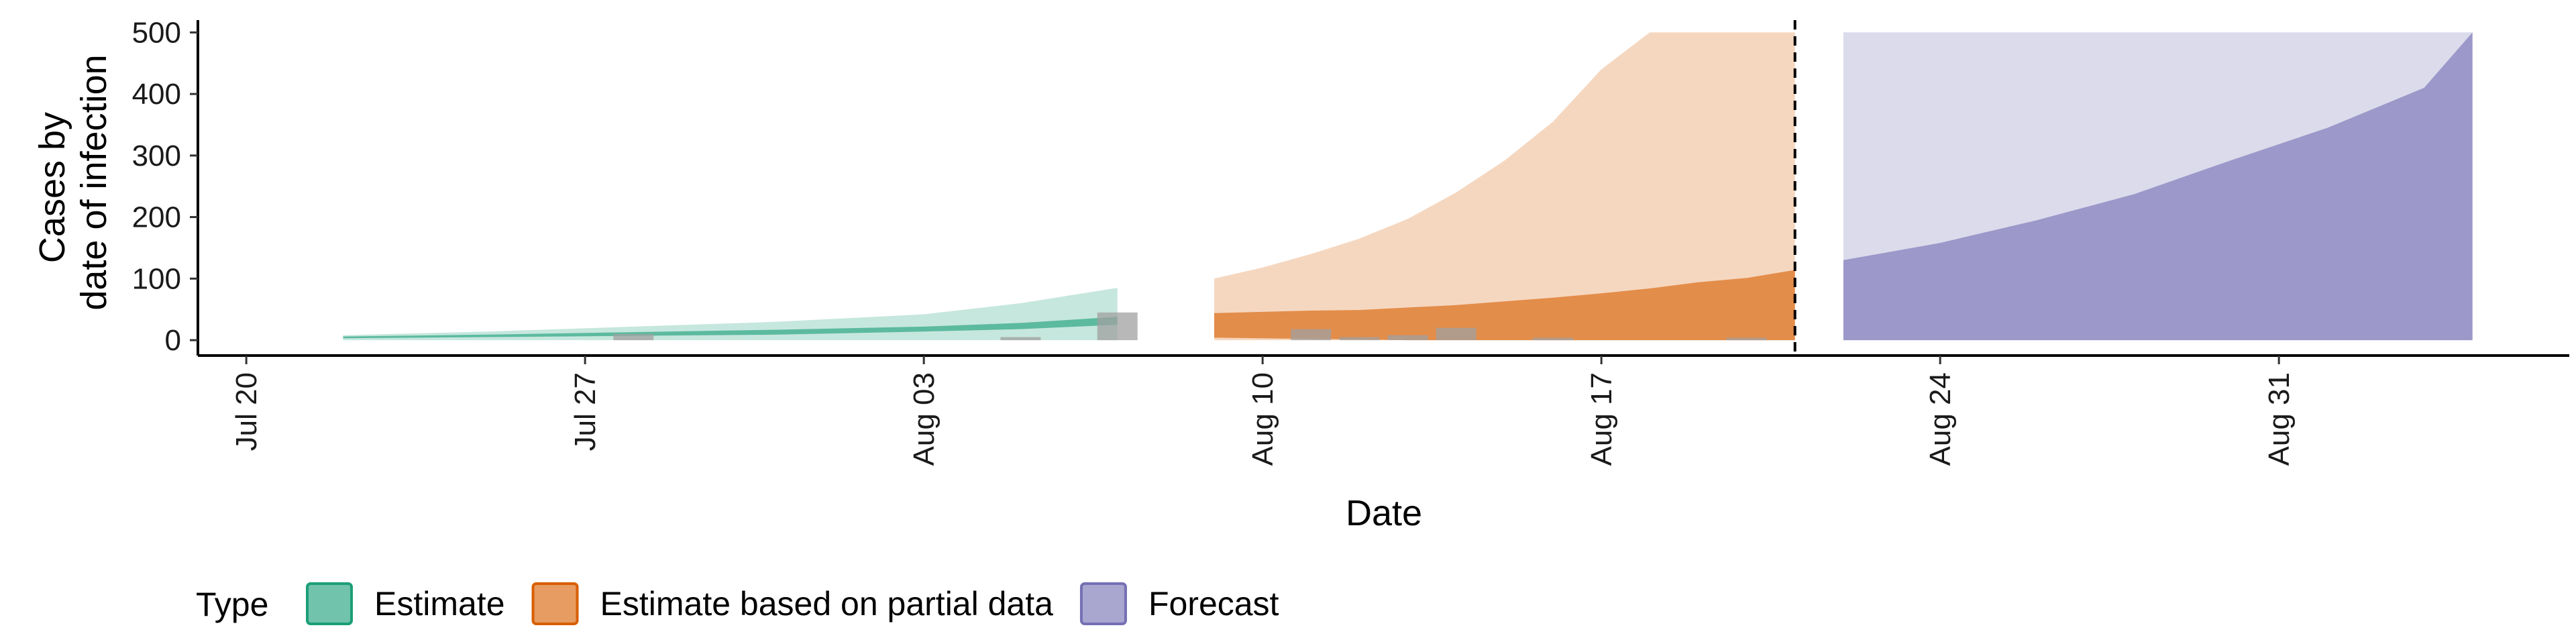  What do you see at coordinates (173, 340) in the screenshot?
I see `y-tick-label: 0` at bounding box center [173, 340].